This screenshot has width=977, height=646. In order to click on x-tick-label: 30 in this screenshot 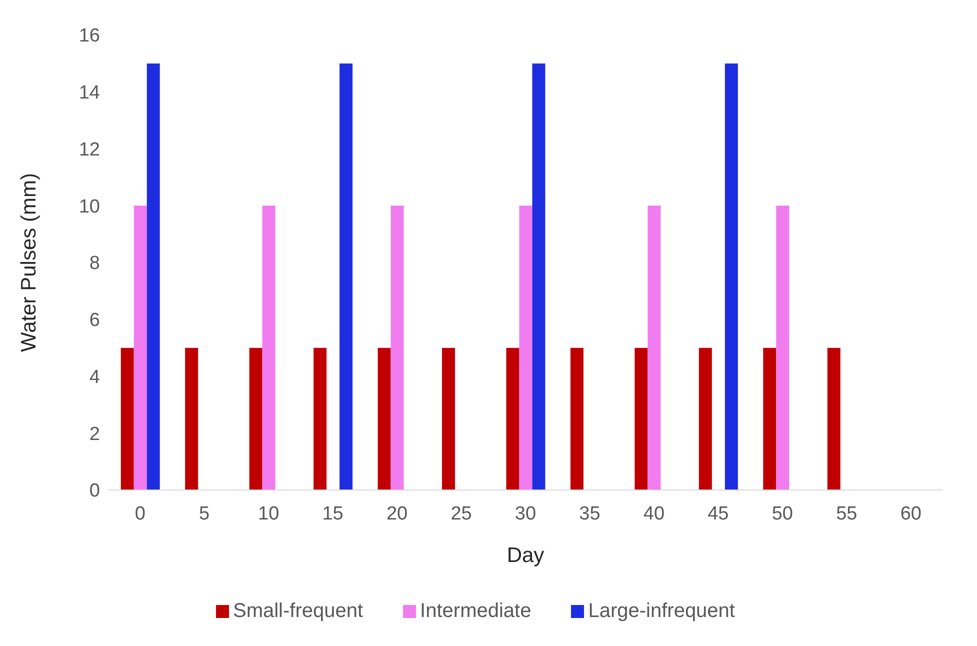, I will do `click(525, 513)`.